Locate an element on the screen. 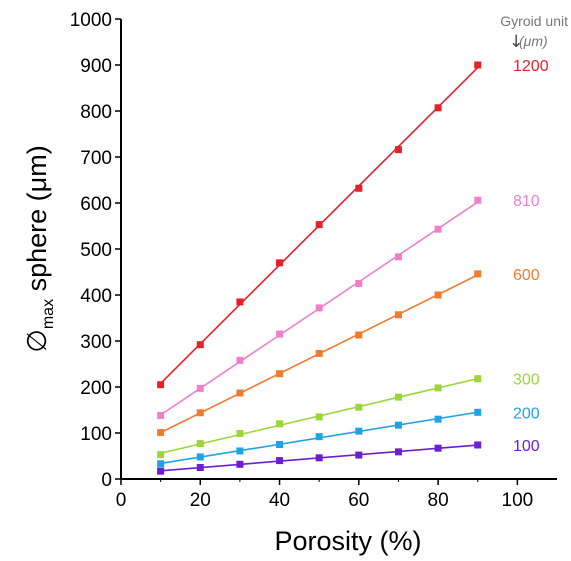 The height and width of the screenshot is (561, 571). y-tick-label: 300 is located at coordinates (96, 342).